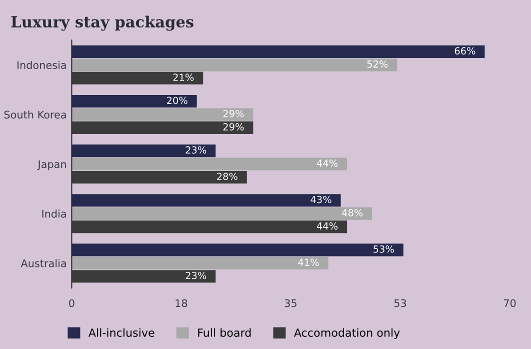  Describe the element at coordinates (224, 332) in the screenshot. I see `legend-label: Full board` at that location.